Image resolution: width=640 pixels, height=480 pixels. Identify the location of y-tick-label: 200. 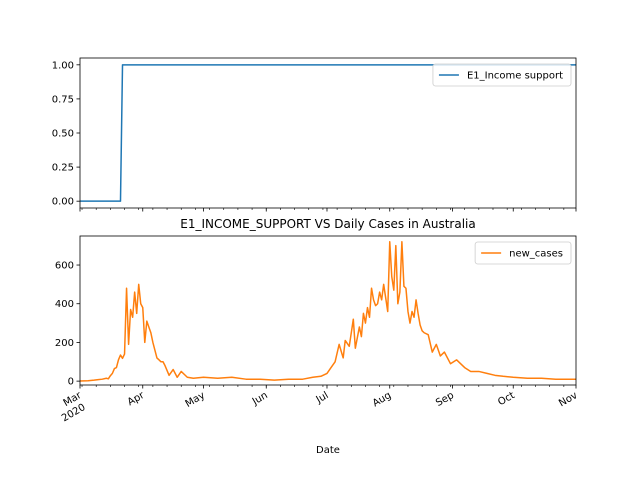
(64, 343).